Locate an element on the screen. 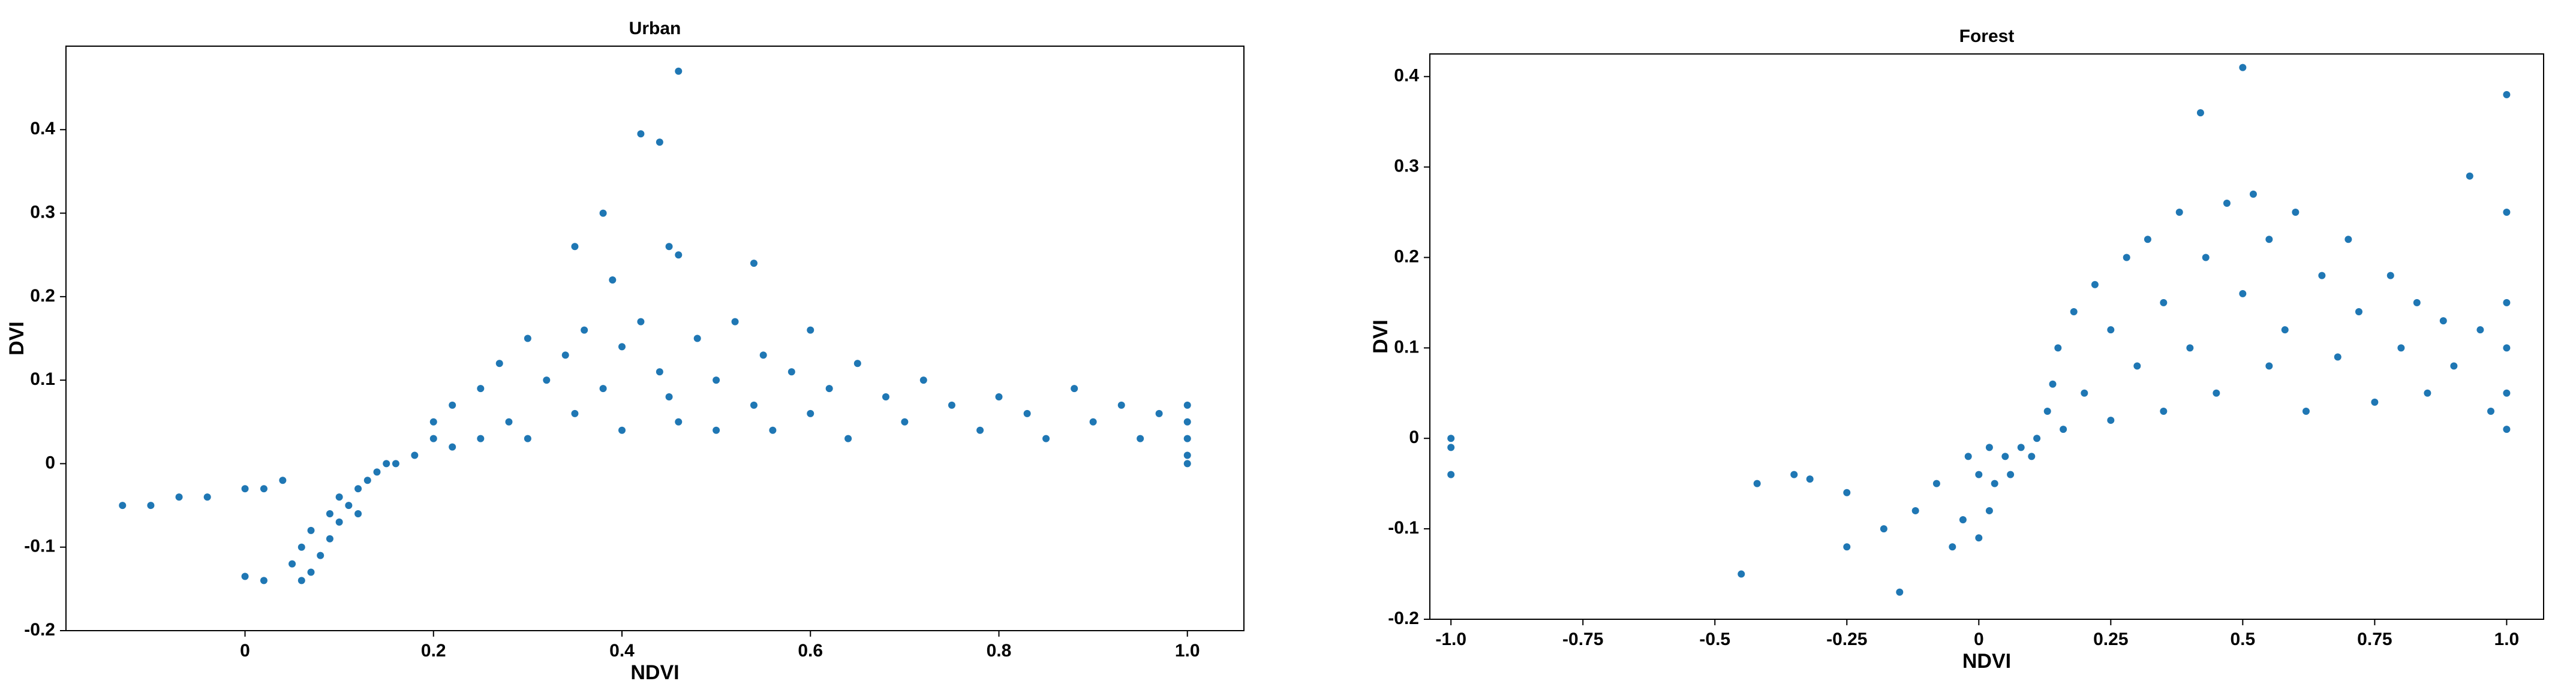 The height and width of the screenshot is (690, 2576). x-tick-label: 1.0 is located at coordinates (2507, 639).